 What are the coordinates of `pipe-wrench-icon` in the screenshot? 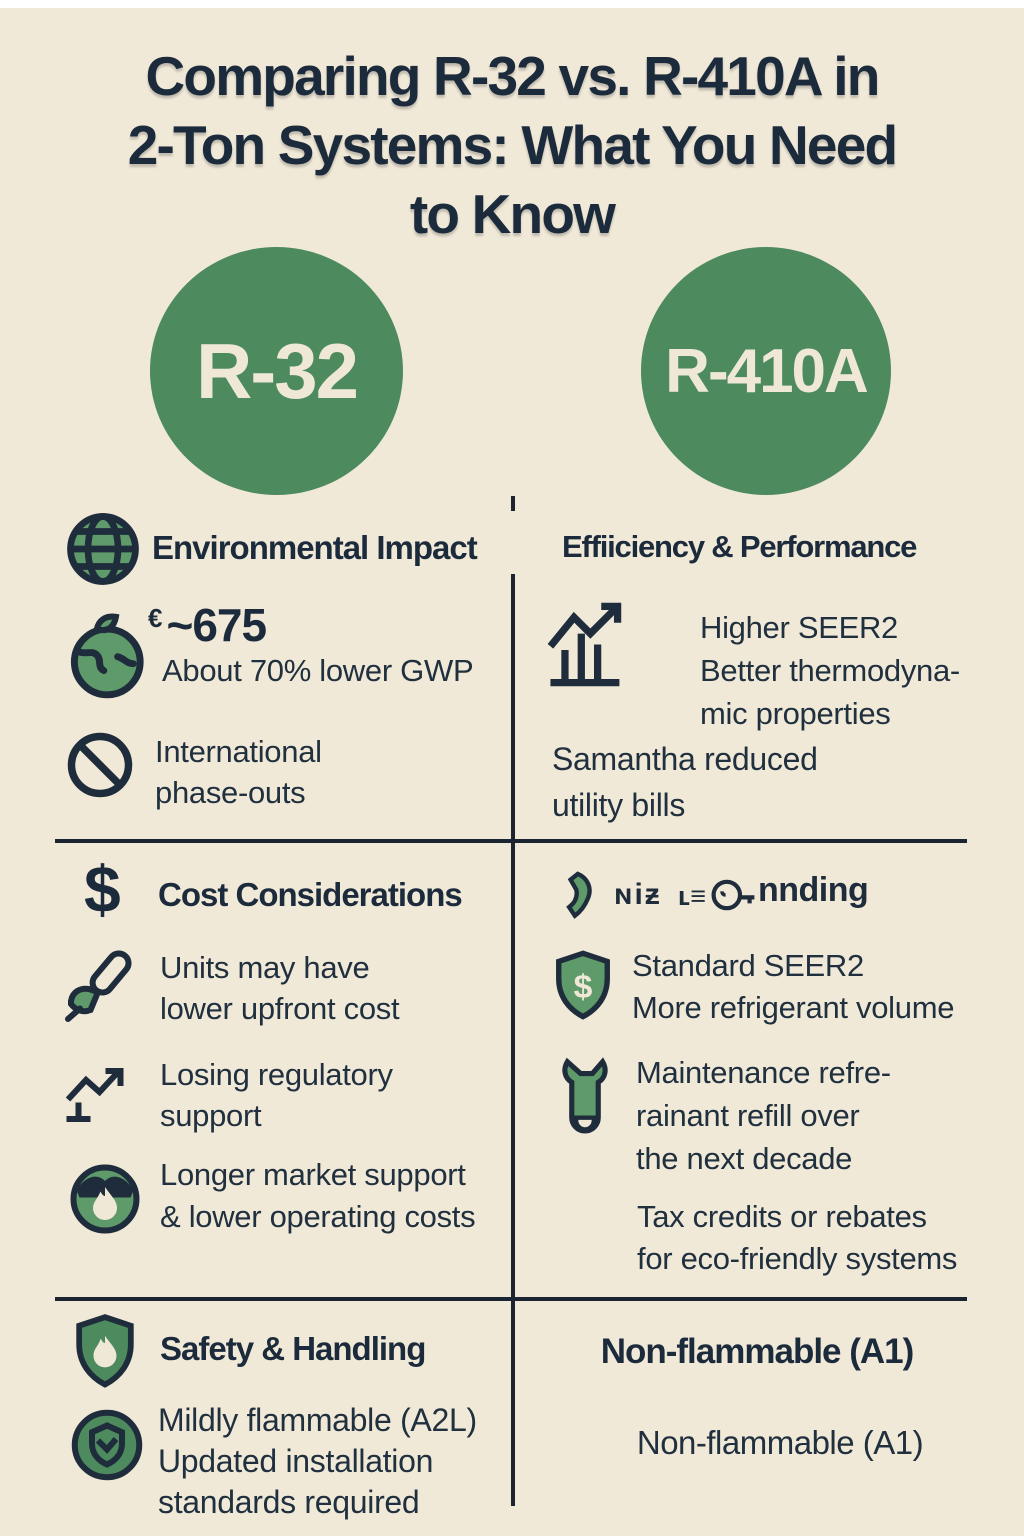 It's located at (101, 989).